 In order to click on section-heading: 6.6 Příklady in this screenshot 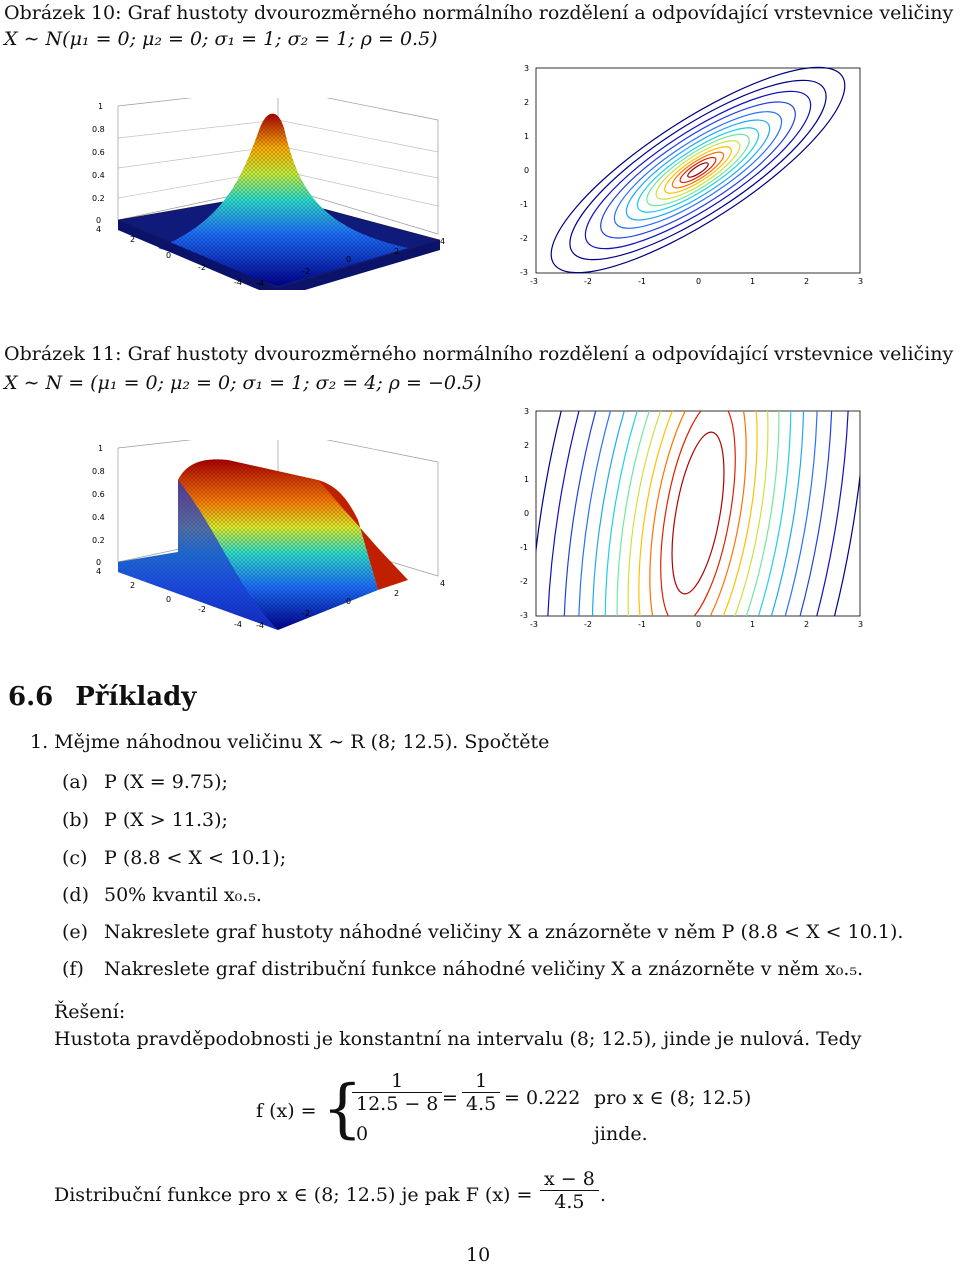, I will do `click(102, 697)`.